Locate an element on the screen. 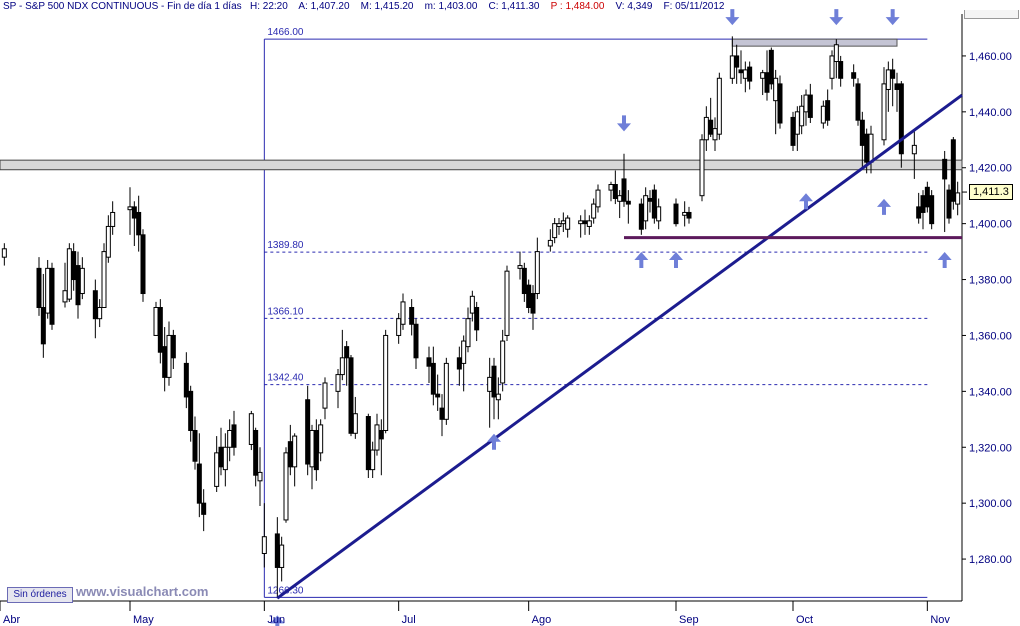 The height and width of the screenshot is (626, 1020). x-tick-label: Oct is located at coordinates (804, 620).